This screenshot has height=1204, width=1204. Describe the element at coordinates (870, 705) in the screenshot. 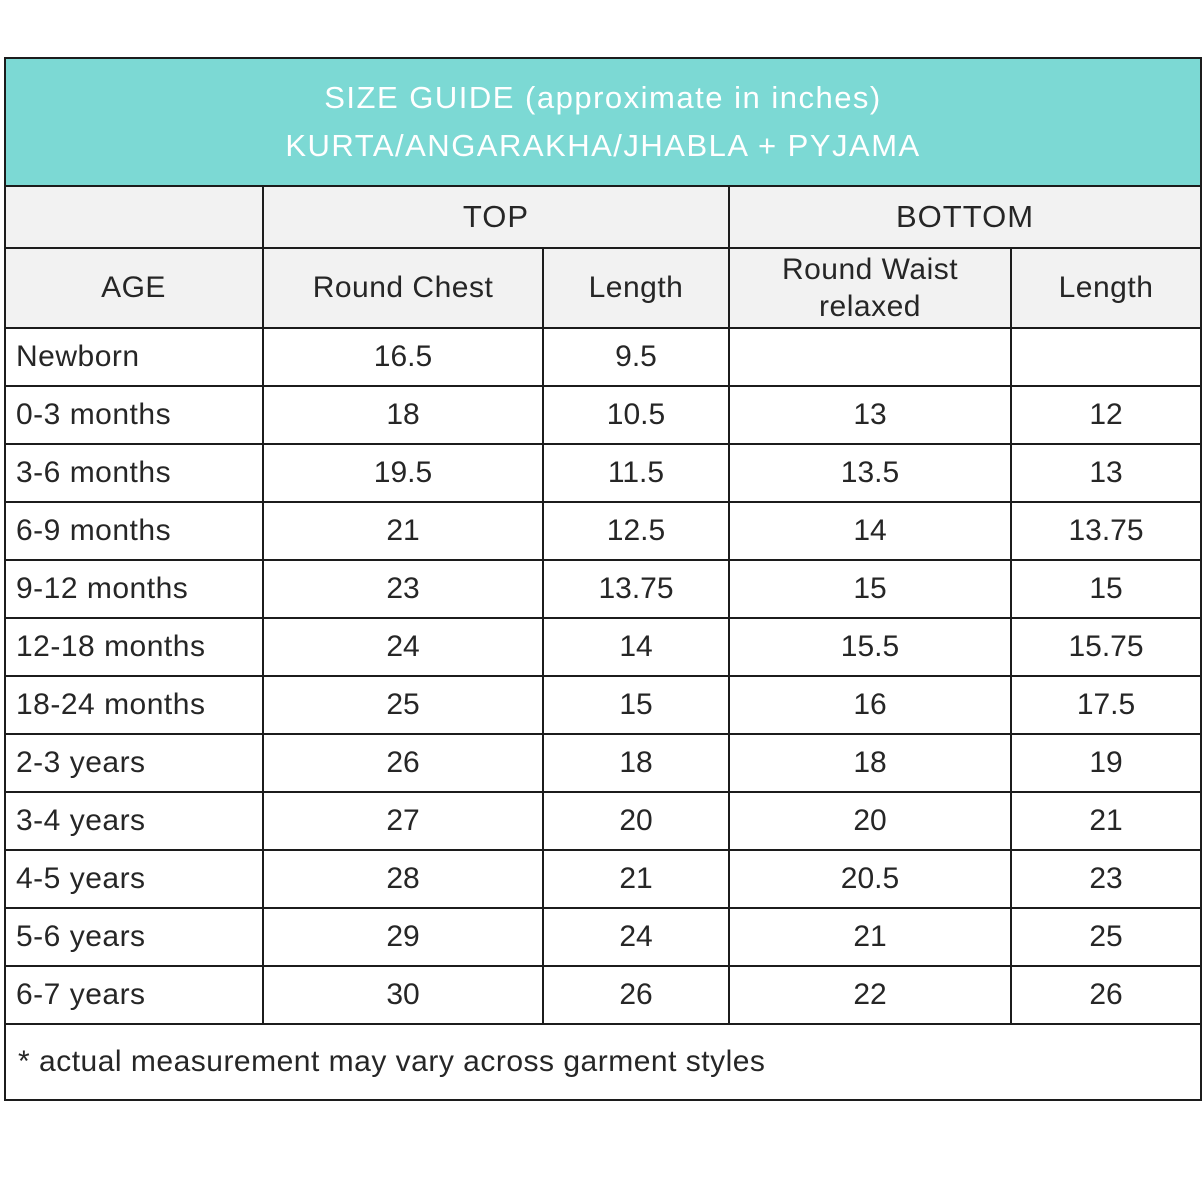

I see `value-cell: 16` at that location.